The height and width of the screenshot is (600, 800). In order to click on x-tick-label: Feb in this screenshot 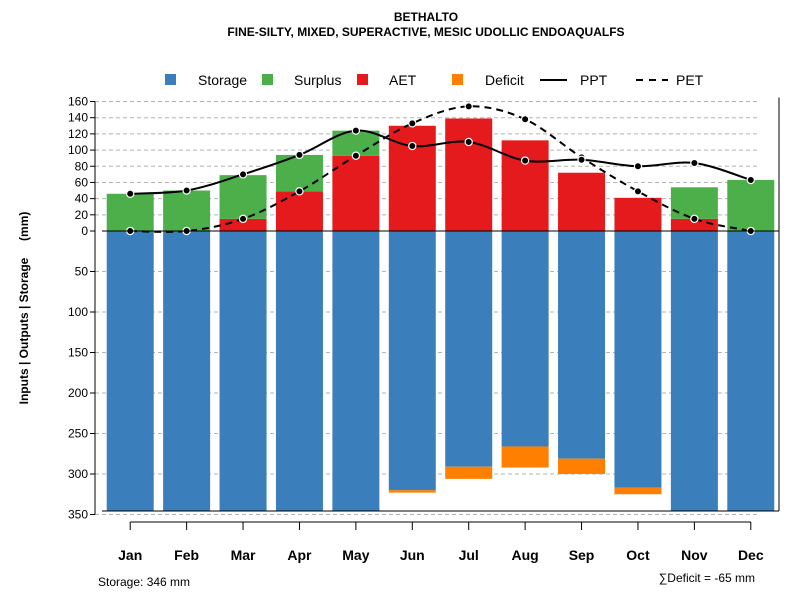, I will do `click(186, 555)`.